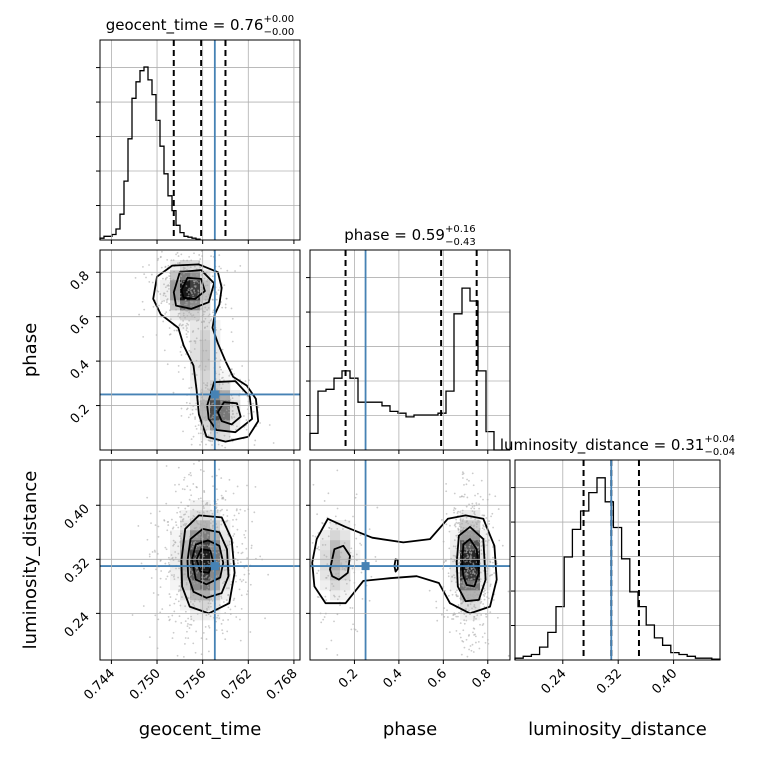 This screenshot has height=760, width=760. What do you see at coordinates (617, 568) in the screenshot?
I see `histogram-step` at bounding box center [617, 568].